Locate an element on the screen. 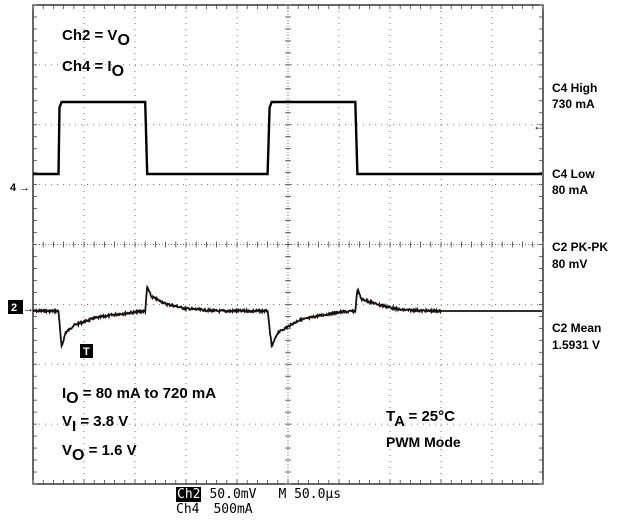 This screenshot has width=628, height=527. ch2-marker-box is located at coordinates (15, 307).